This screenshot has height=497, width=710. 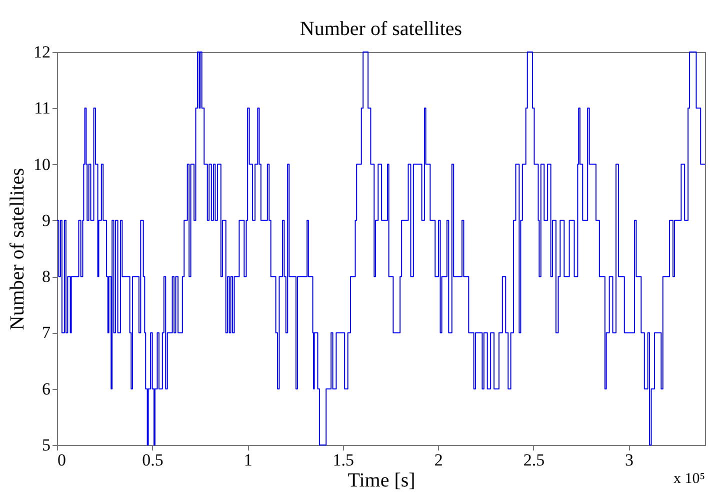 I want to click on chart-title: Number of satellites, so click(x=381, y=29).